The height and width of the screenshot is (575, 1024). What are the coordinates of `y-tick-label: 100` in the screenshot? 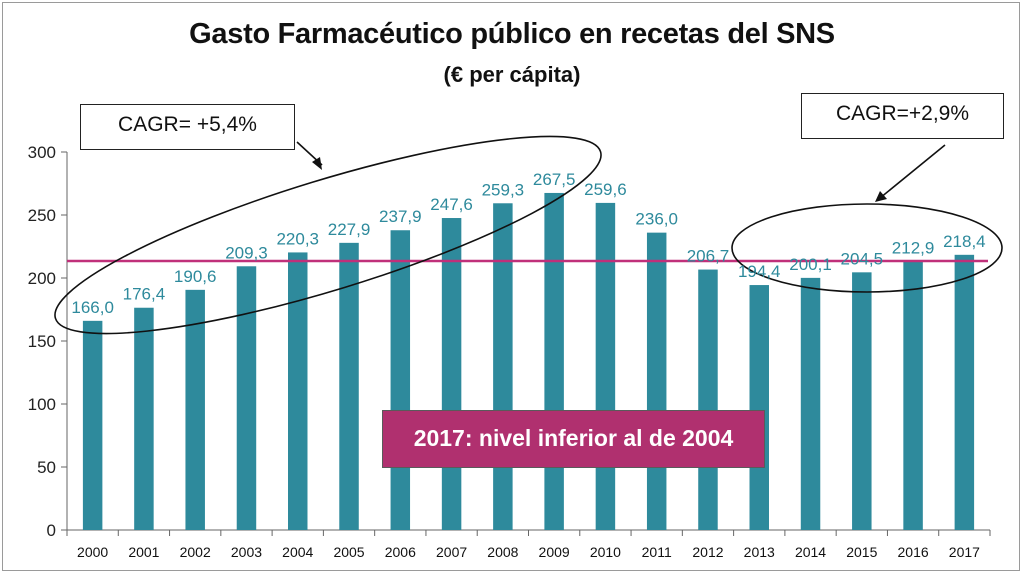 It's located at (42, 404).